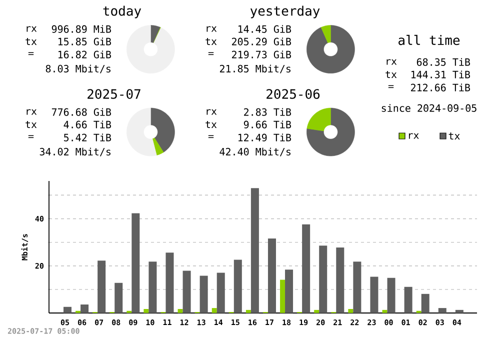 The width and height of the screenshot is (500, 348). What do you see at coordinates (285, 12) in the screenshot?
I see `chart-title: yesterday` at bounding box center [285, 12].